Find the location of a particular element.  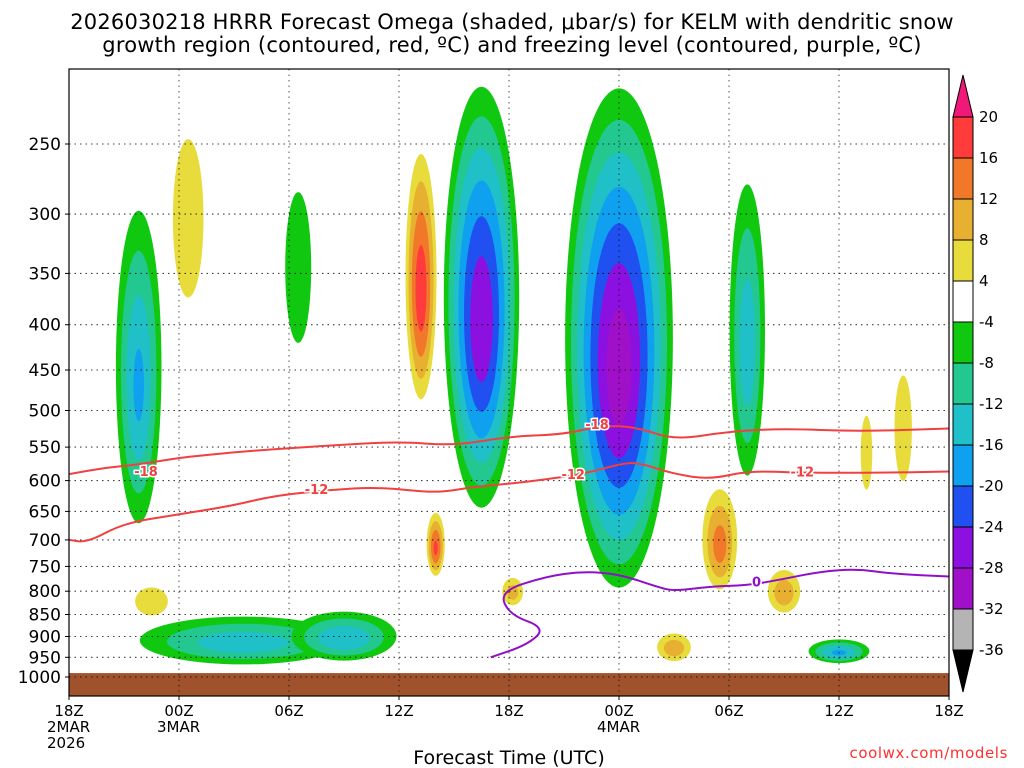

colorbar-tick-5: -4 is located at coordinates (986, 322).